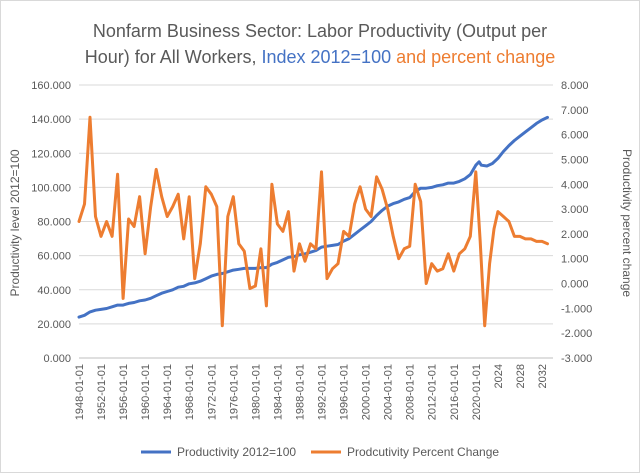 The width and height of the screenshot is (640, 473). I want to click on y2-tick-label: 8.000, so click(575, 86).